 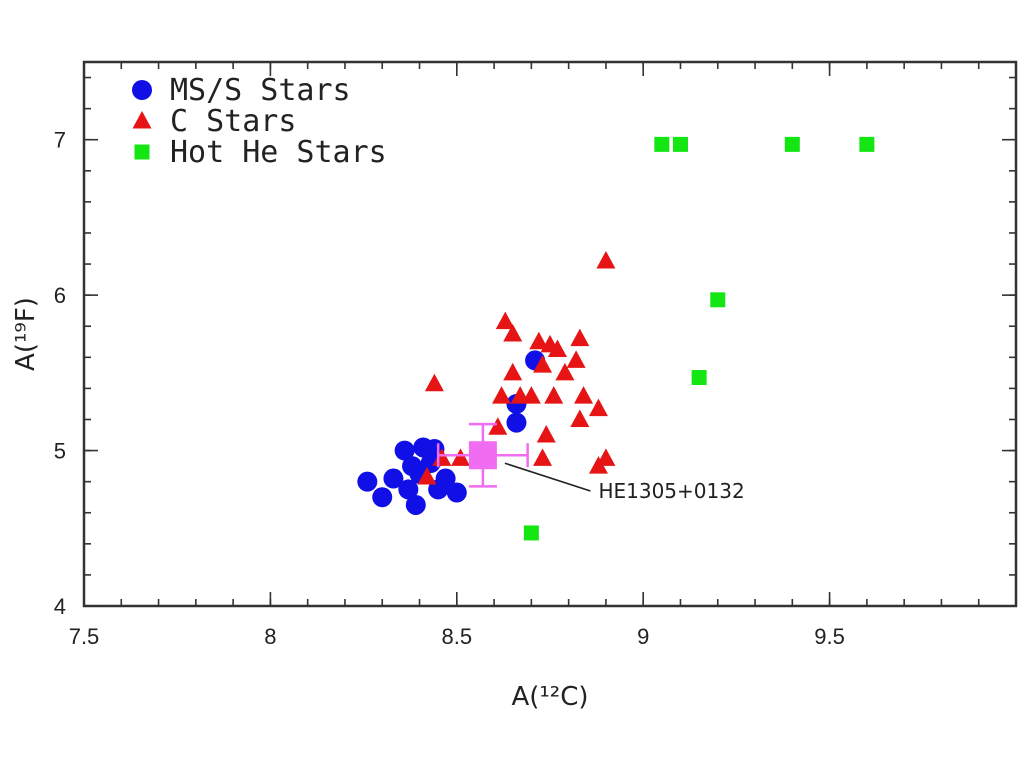 I want to click on x-axis-label: A(¹²C), so click(x=549, y=697).